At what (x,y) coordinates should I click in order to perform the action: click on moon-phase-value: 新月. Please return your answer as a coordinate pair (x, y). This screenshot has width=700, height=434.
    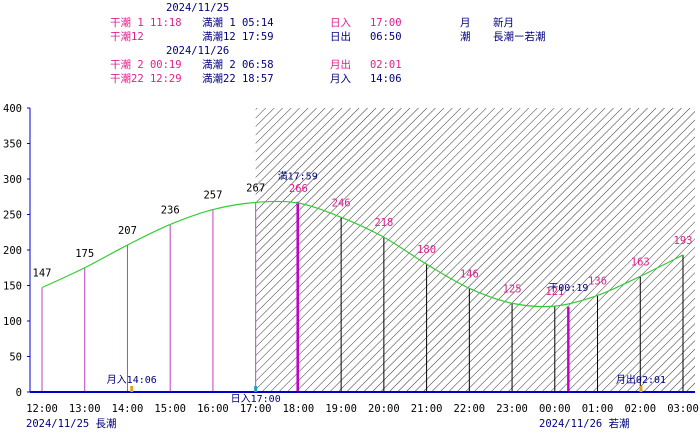
    Looking at the image, I should click on (503, 23).